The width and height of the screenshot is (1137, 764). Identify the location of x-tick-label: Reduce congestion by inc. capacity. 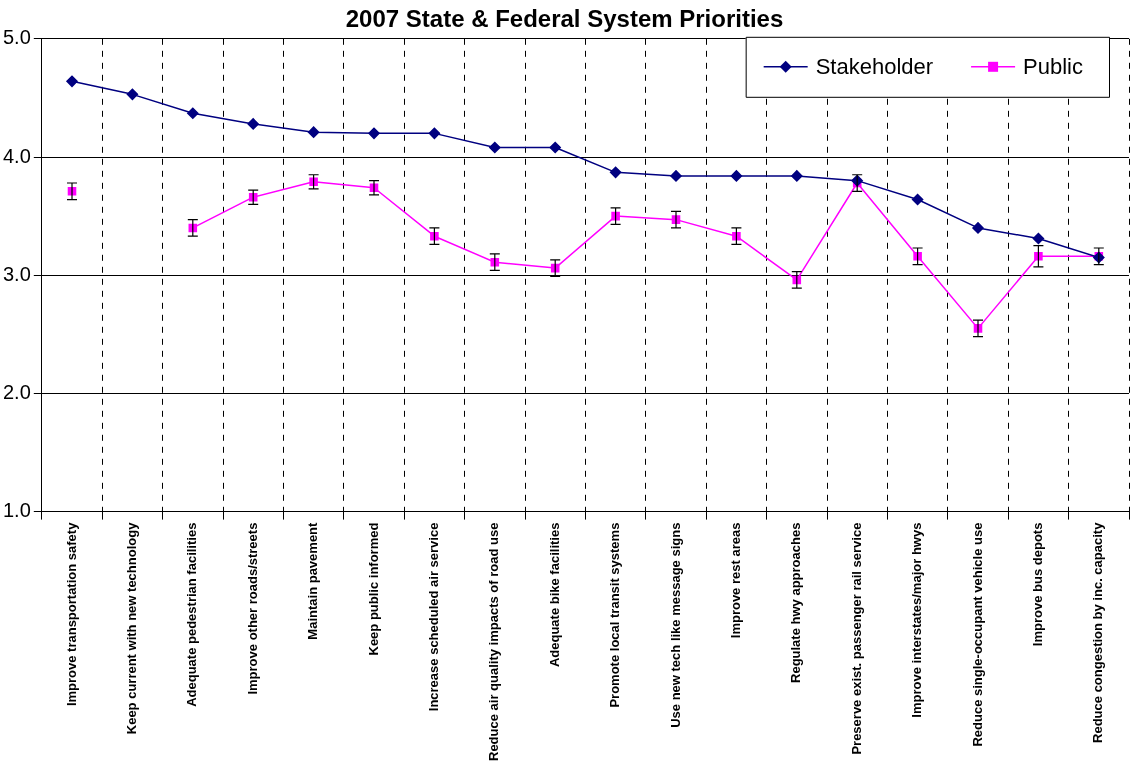
(1098, 632).